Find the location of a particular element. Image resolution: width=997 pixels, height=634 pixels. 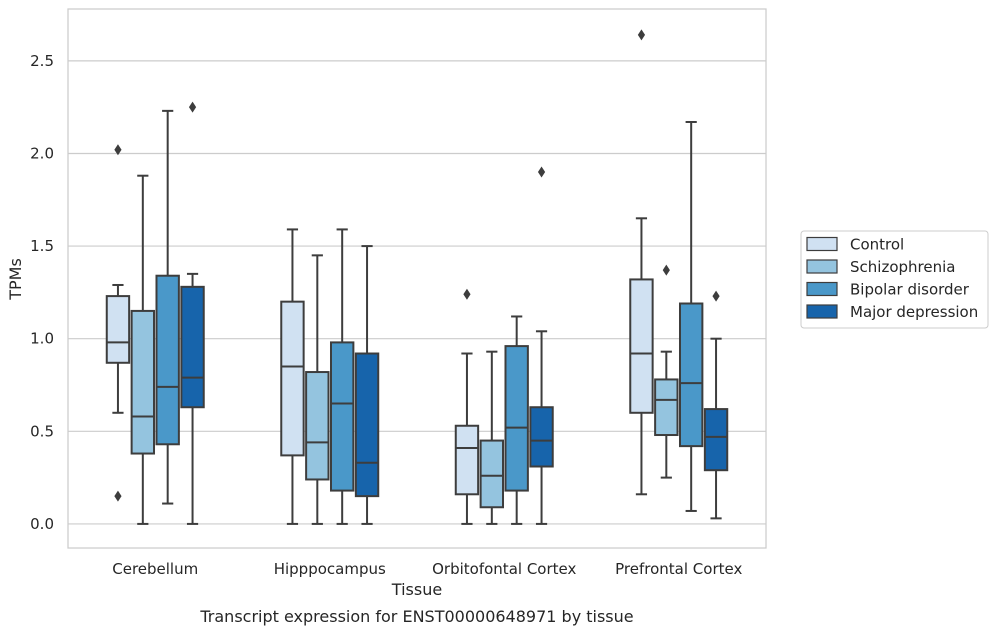

box-hipppocampus-bipolar-disorder is located at coordinates (342, 376).